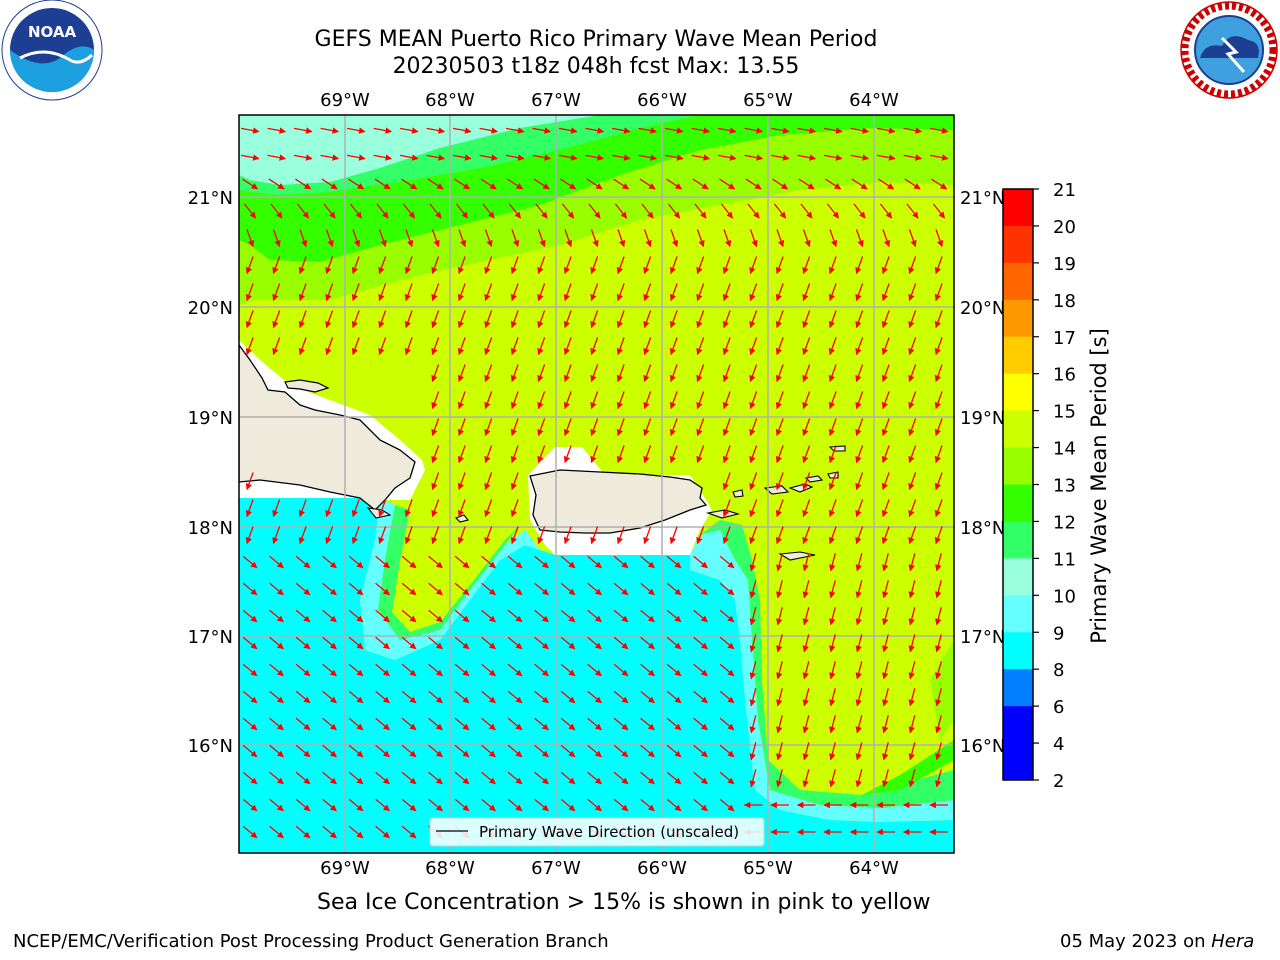  I want to click on colorbar-tick-label: 8, so click(1058, 670).